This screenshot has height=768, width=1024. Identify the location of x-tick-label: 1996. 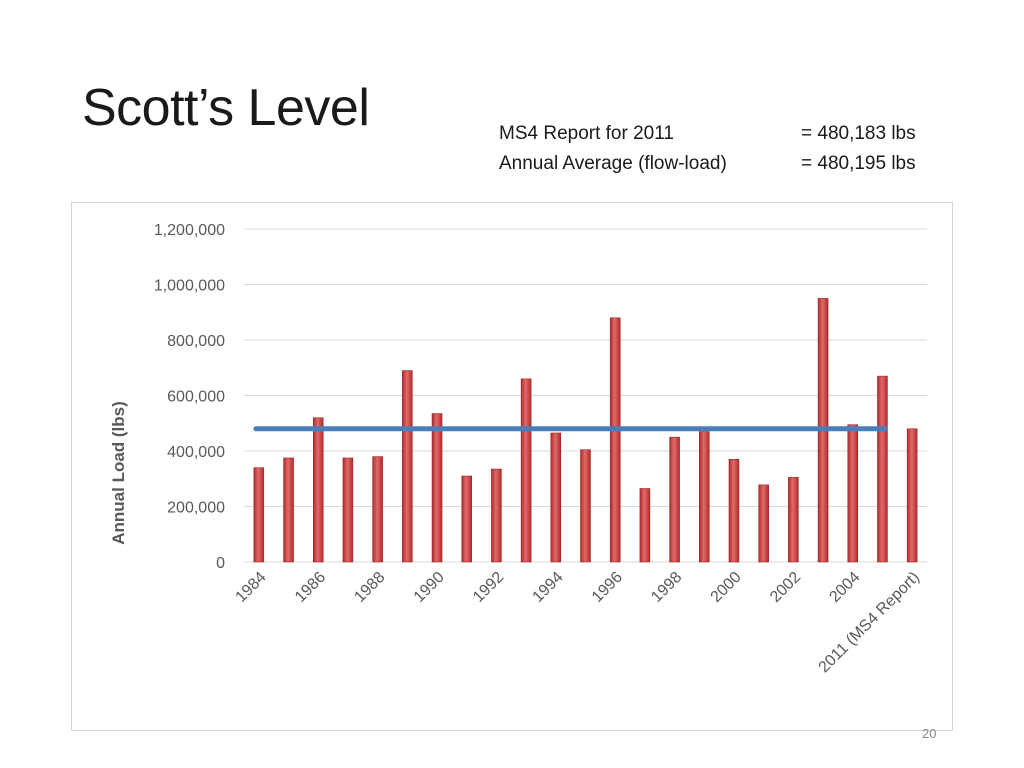
(607, 587).